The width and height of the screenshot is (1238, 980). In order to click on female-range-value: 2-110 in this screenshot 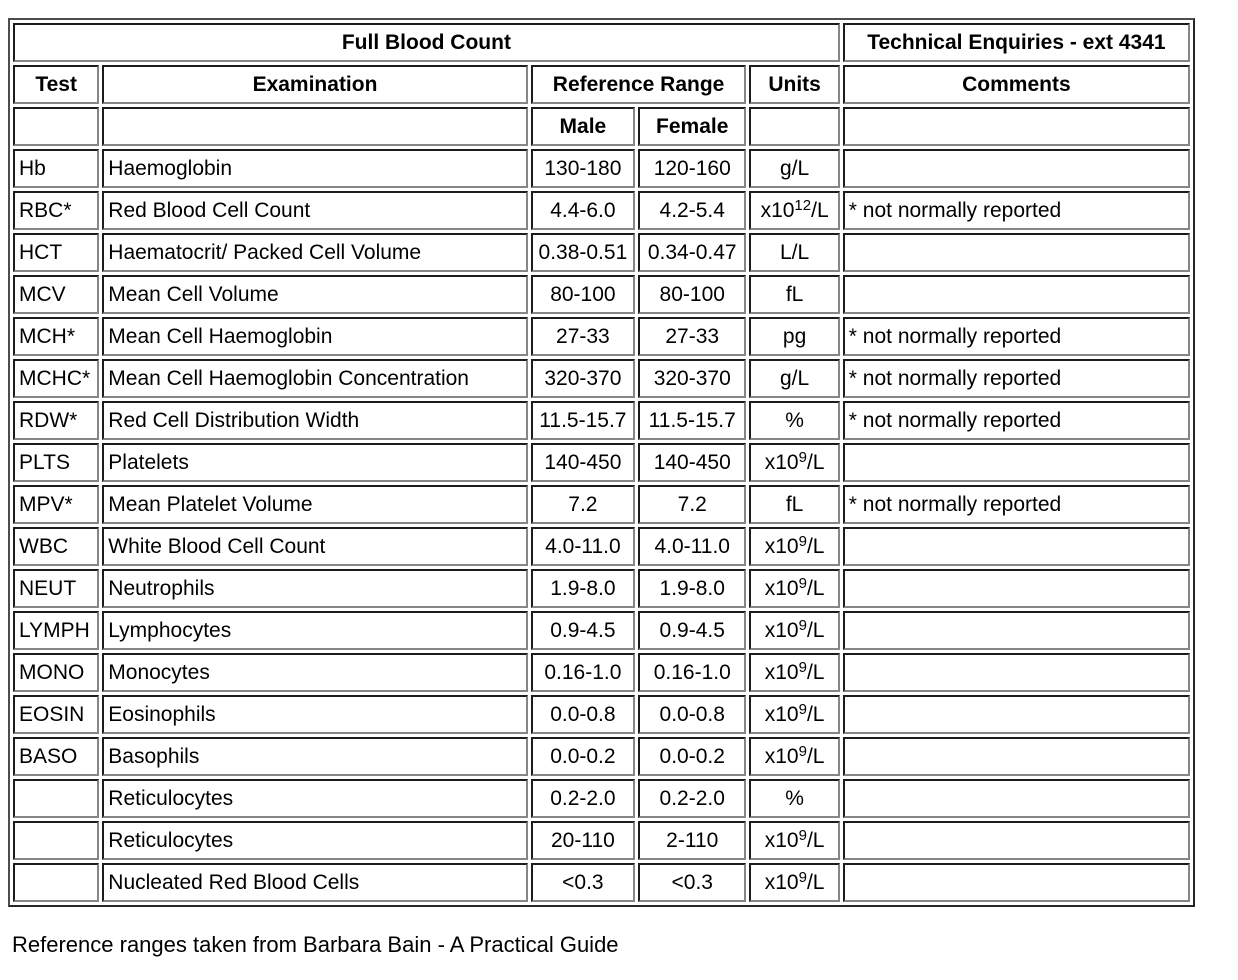, I will do `click(692, 840)`.